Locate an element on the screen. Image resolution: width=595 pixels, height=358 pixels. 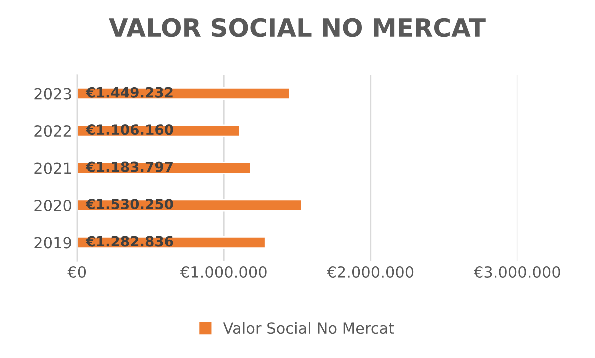
data-label: €1.106.160 is located at coordinates (130, 130).